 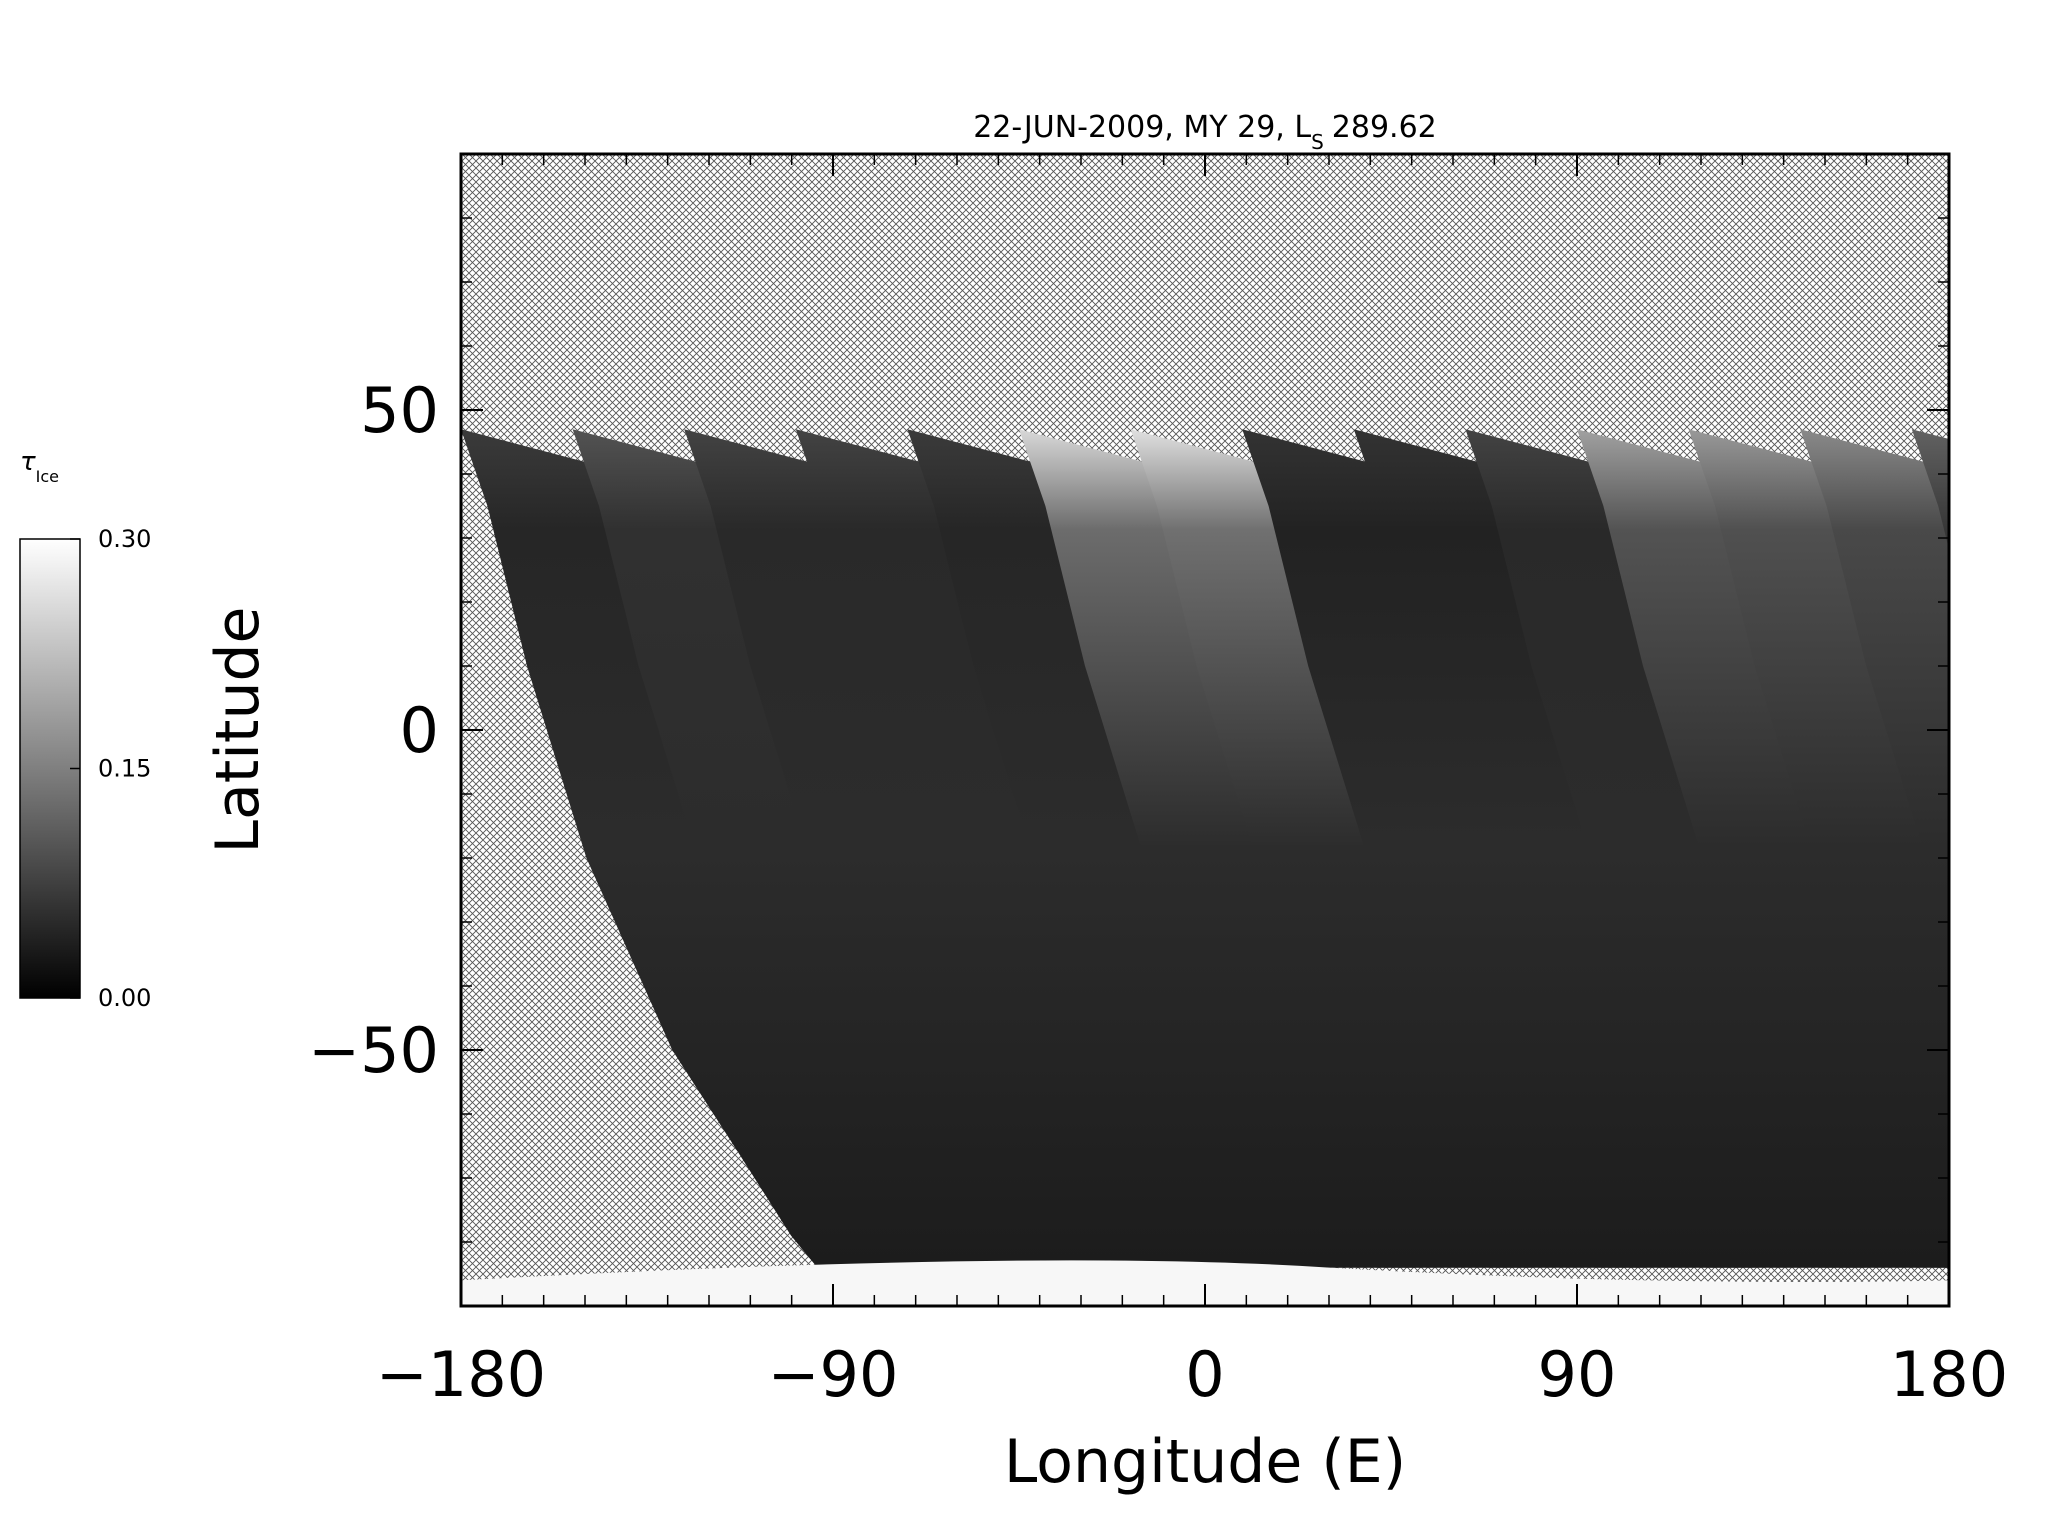 I want to click on colorbar-label: τIce, so click(x=39, y=466).